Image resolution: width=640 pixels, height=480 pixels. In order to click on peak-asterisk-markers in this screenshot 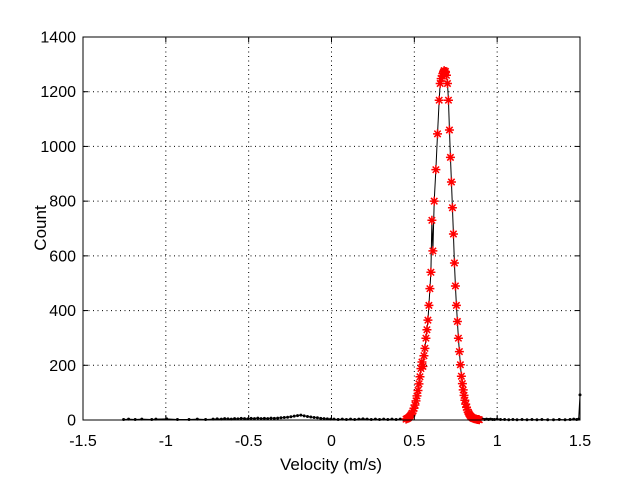, I will do `click(442, 245)`.